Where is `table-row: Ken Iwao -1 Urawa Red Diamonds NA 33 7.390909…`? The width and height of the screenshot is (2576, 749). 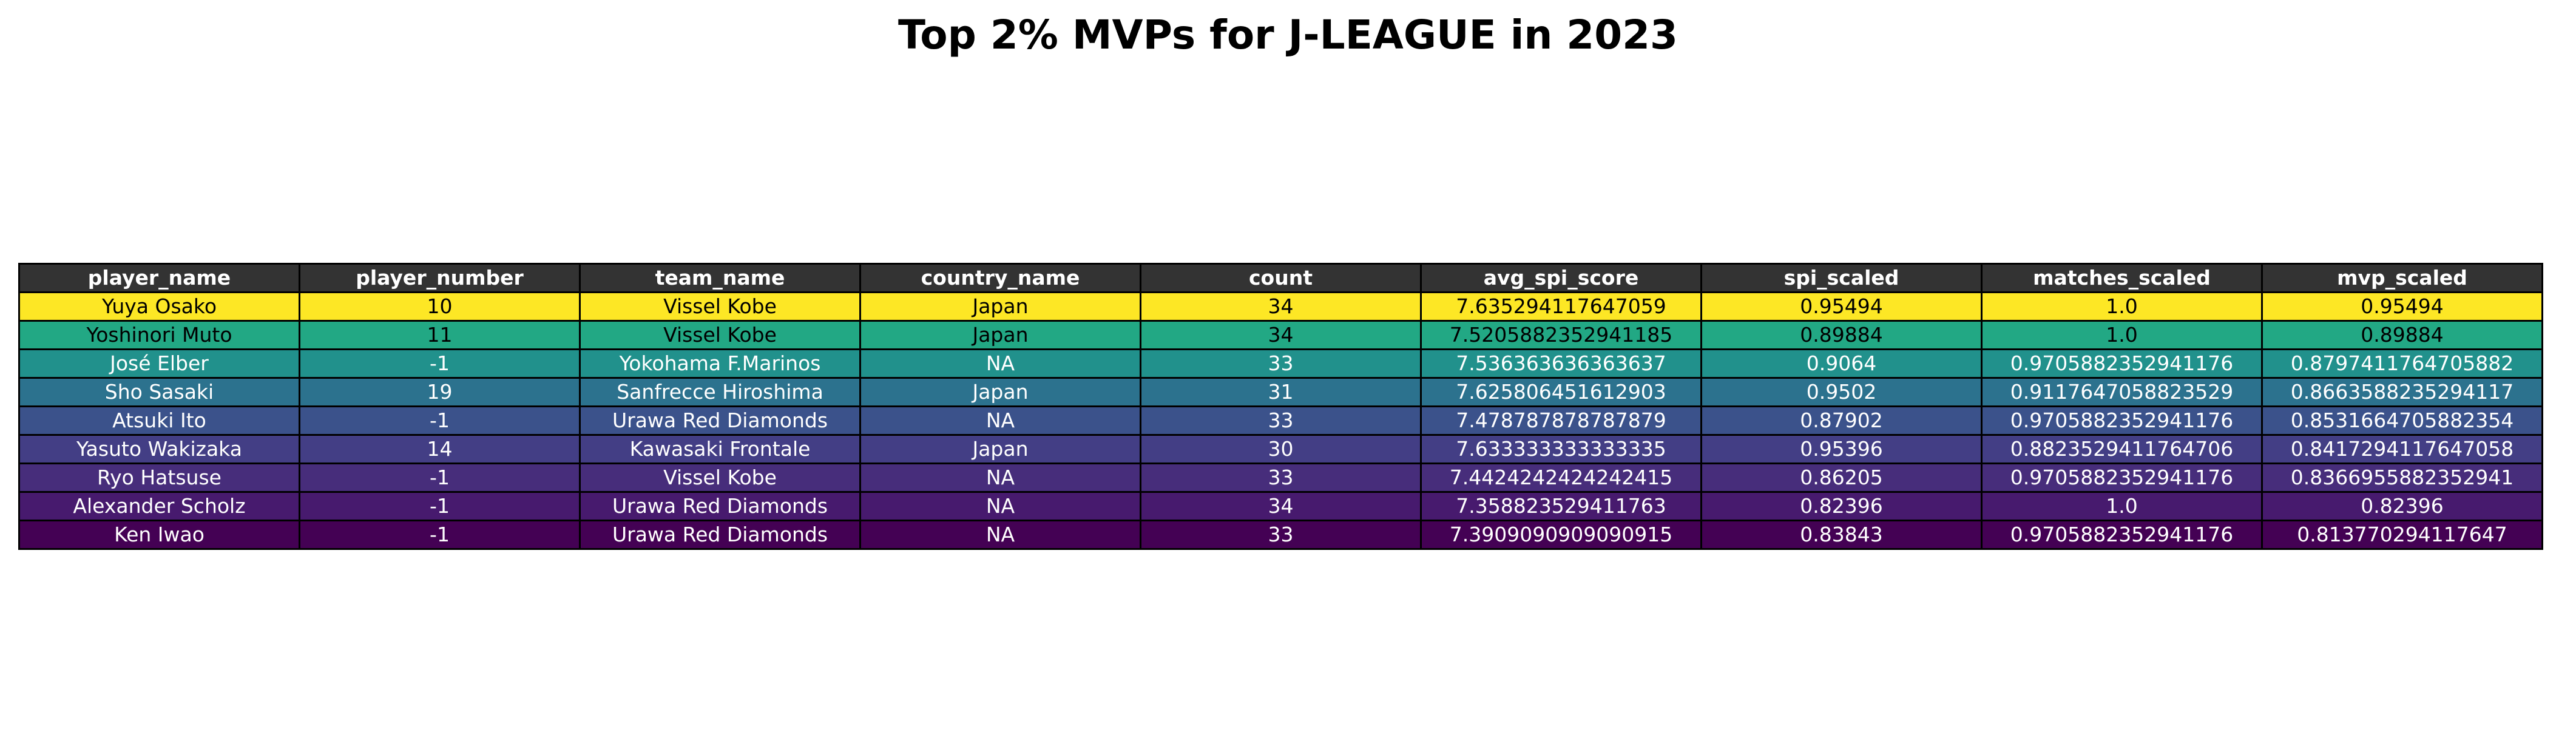
table-row: Ken Iwao -1 Urawa Red Diamonds NA 33 7.390909… is located at coordinates (1280, 535).